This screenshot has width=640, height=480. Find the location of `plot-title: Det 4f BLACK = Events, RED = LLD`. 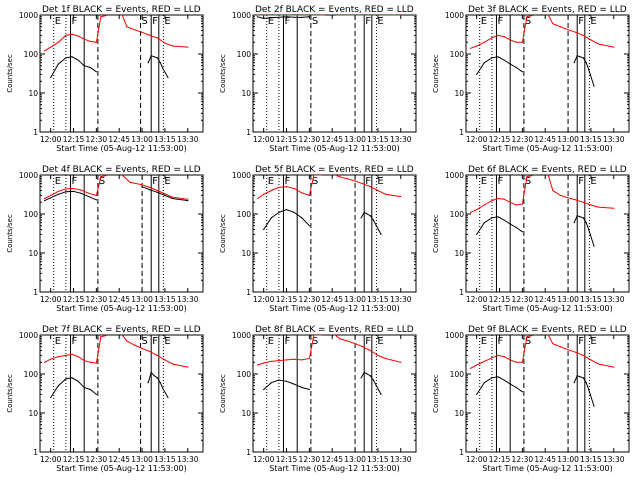

plot-title: Det 4f BLACK = Events, RED = LLD is located at coordinates (121, 170).